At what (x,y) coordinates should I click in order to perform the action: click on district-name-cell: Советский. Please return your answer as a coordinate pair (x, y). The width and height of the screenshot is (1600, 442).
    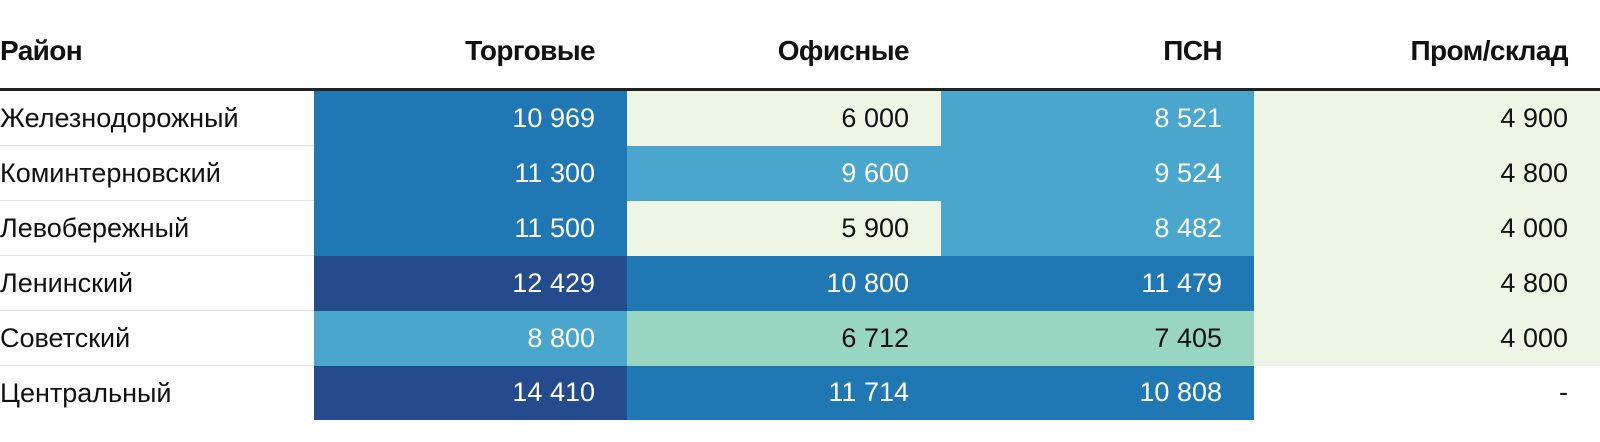
    Looking at the image, I should click on (157, 338).